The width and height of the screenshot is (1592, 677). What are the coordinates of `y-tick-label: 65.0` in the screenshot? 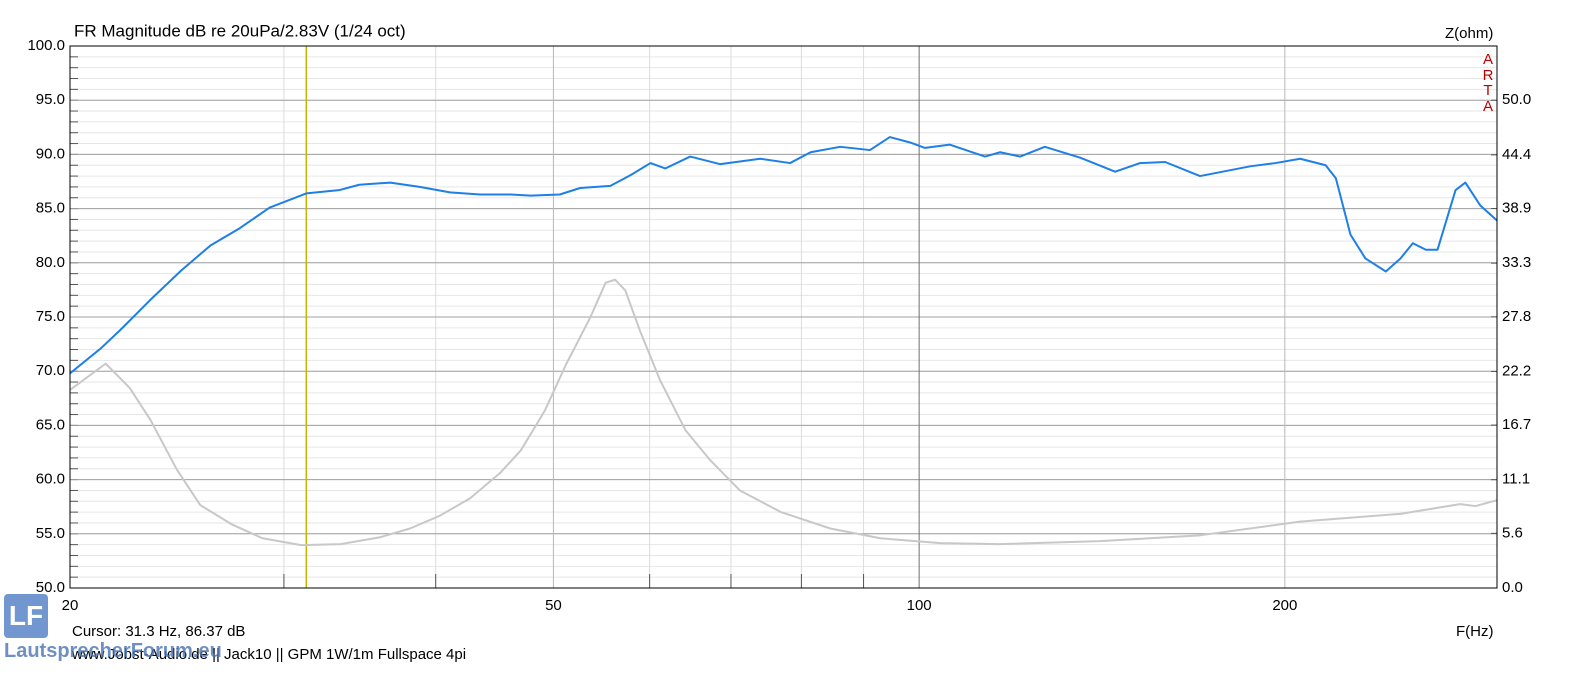 It's located at (50, 424).